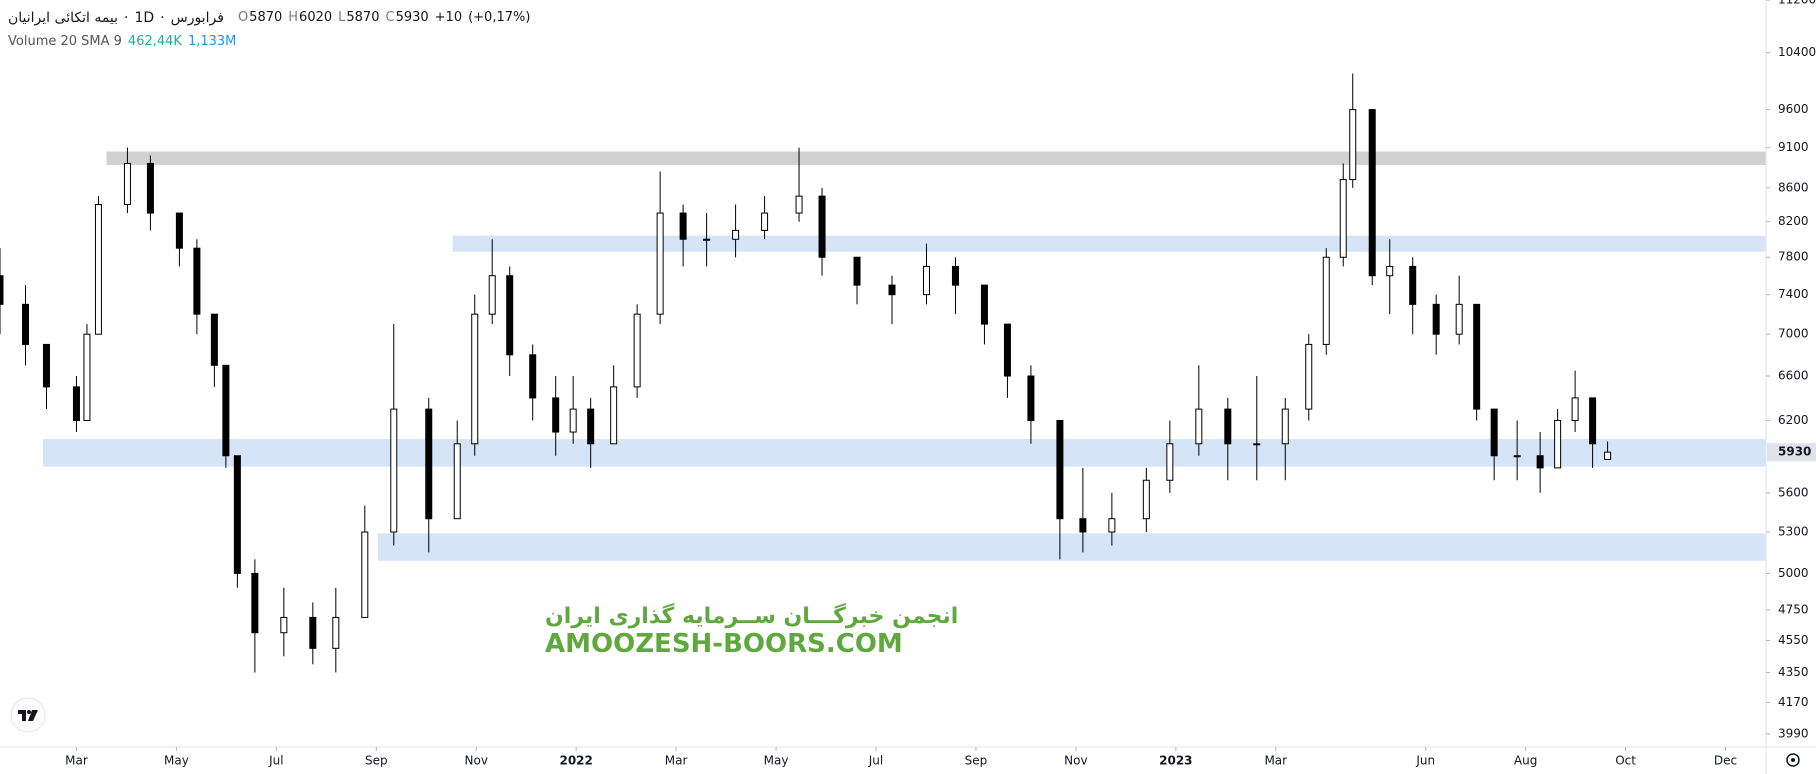 The width and height of the screenshot is (1816, 774). What do you see at coordinates (1797, 52) in the screenshot?
I see `y-tick-label: 10400` at bounding box center [1797, 52].